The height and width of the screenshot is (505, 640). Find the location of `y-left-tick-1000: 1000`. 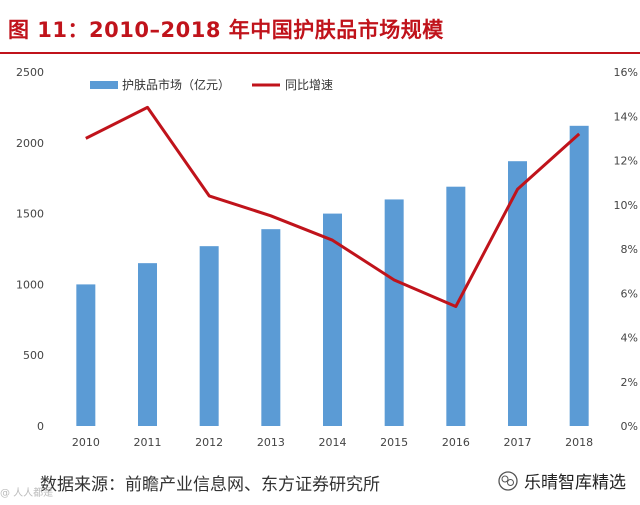

y-left-tick-1000: 1000 is located at coordinates (30, 284).